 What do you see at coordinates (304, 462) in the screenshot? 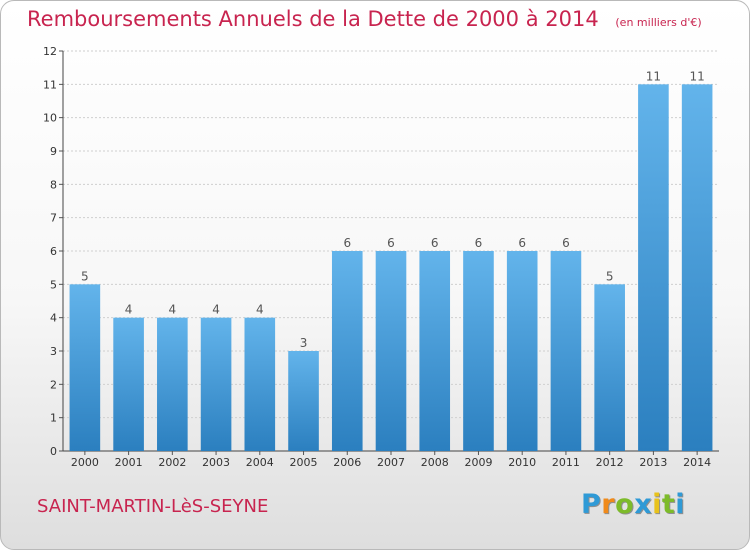
I see `x-tick-label: 2005` at bounding box center [304, 462].